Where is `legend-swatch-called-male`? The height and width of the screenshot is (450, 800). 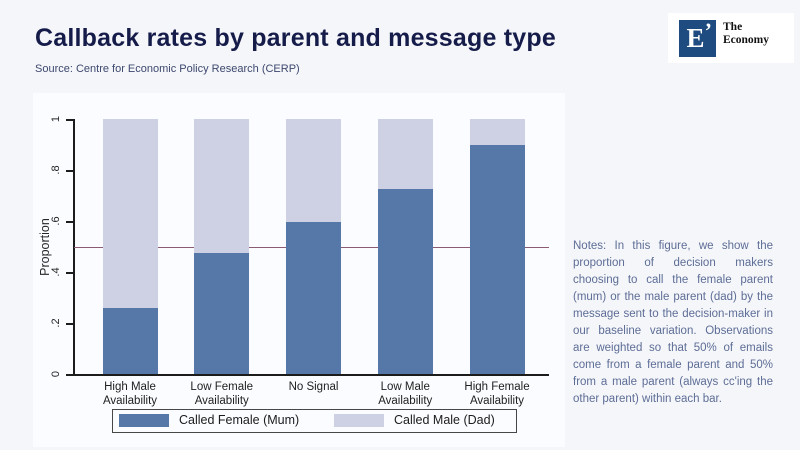
legend-swatch-called-male is located at coordinates (359, 420).